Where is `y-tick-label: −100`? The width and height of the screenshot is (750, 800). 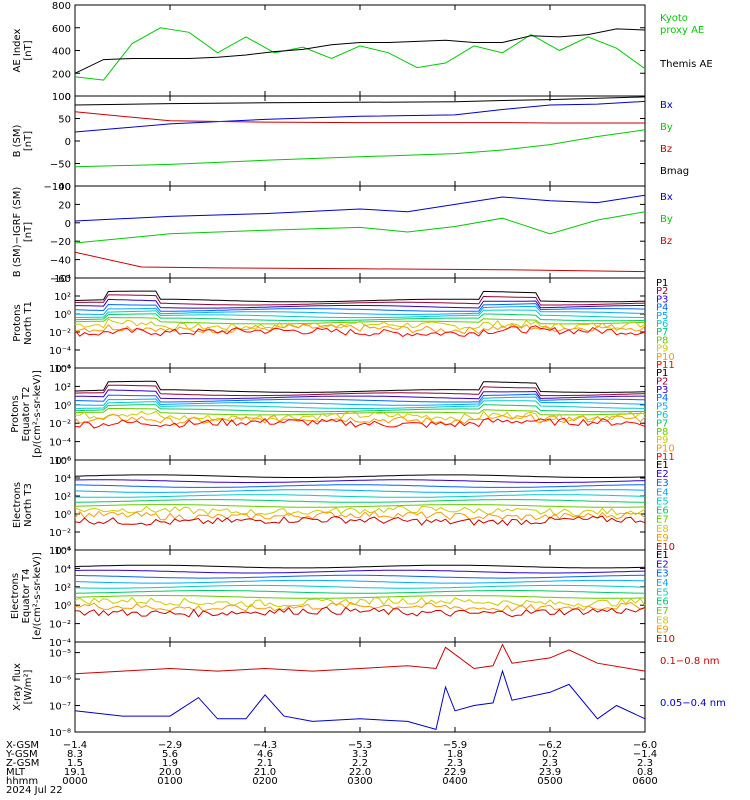 y-tick-label: −100 is located at coordinates (57, 187).